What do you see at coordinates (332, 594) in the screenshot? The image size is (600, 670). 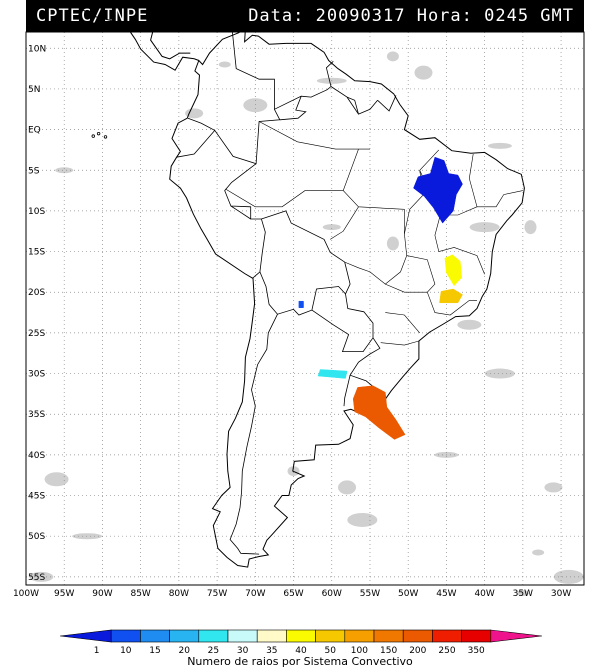 I see `longitude-label: 60W` at bounding box center [332, 594].